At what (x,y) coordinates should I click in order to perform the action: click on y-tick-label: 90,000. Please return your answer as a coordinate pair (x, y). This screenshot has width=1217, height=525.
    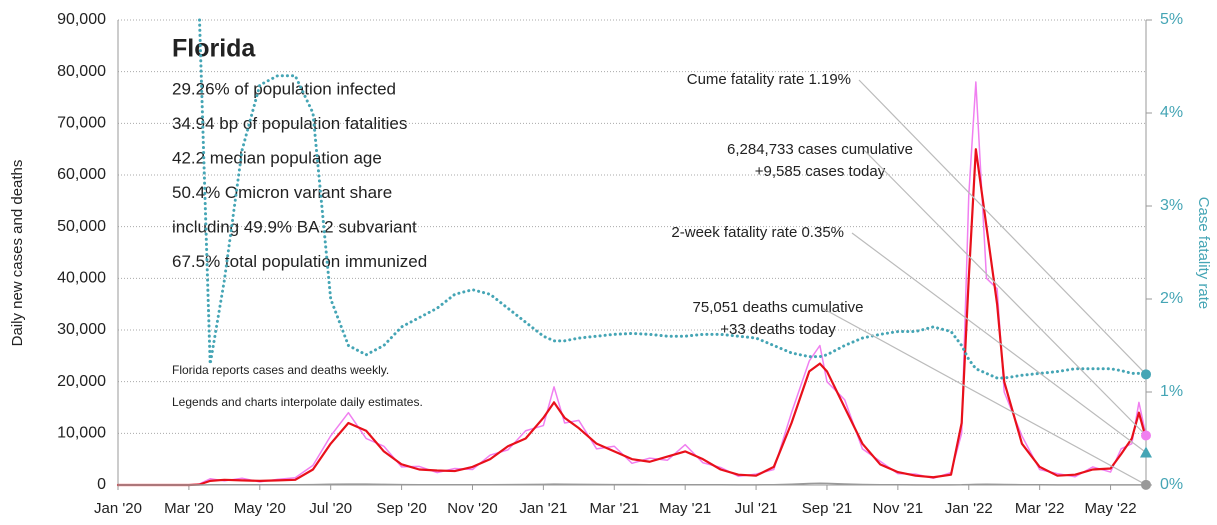
    Looking at the image, I should click on (81, 19).